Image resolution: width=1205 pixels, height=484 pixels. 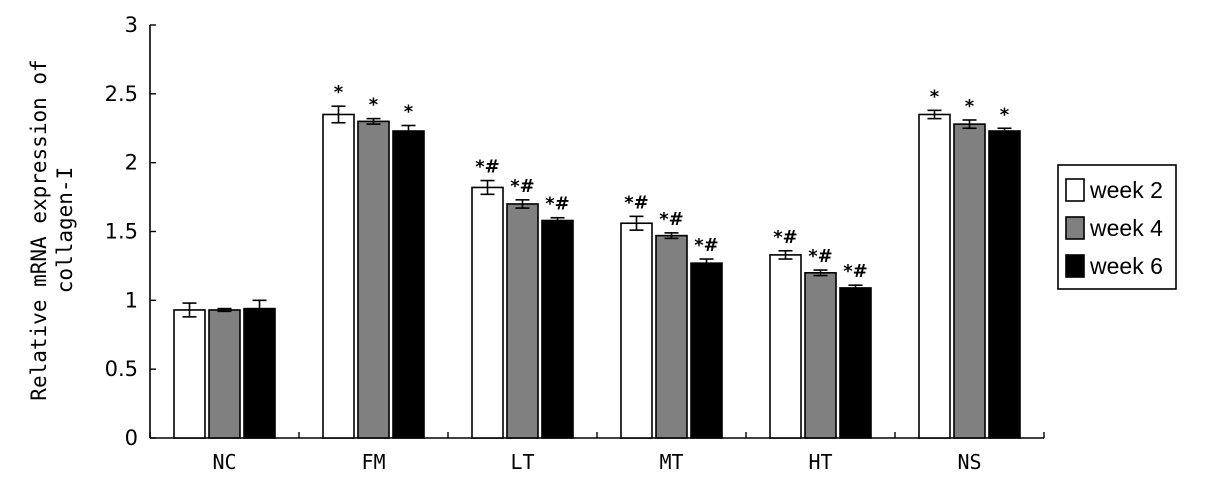 What do you see at coordinates (671, 462) in the screenshot?
I see `x-tick-label: MT` at bounding box center [671, 462].